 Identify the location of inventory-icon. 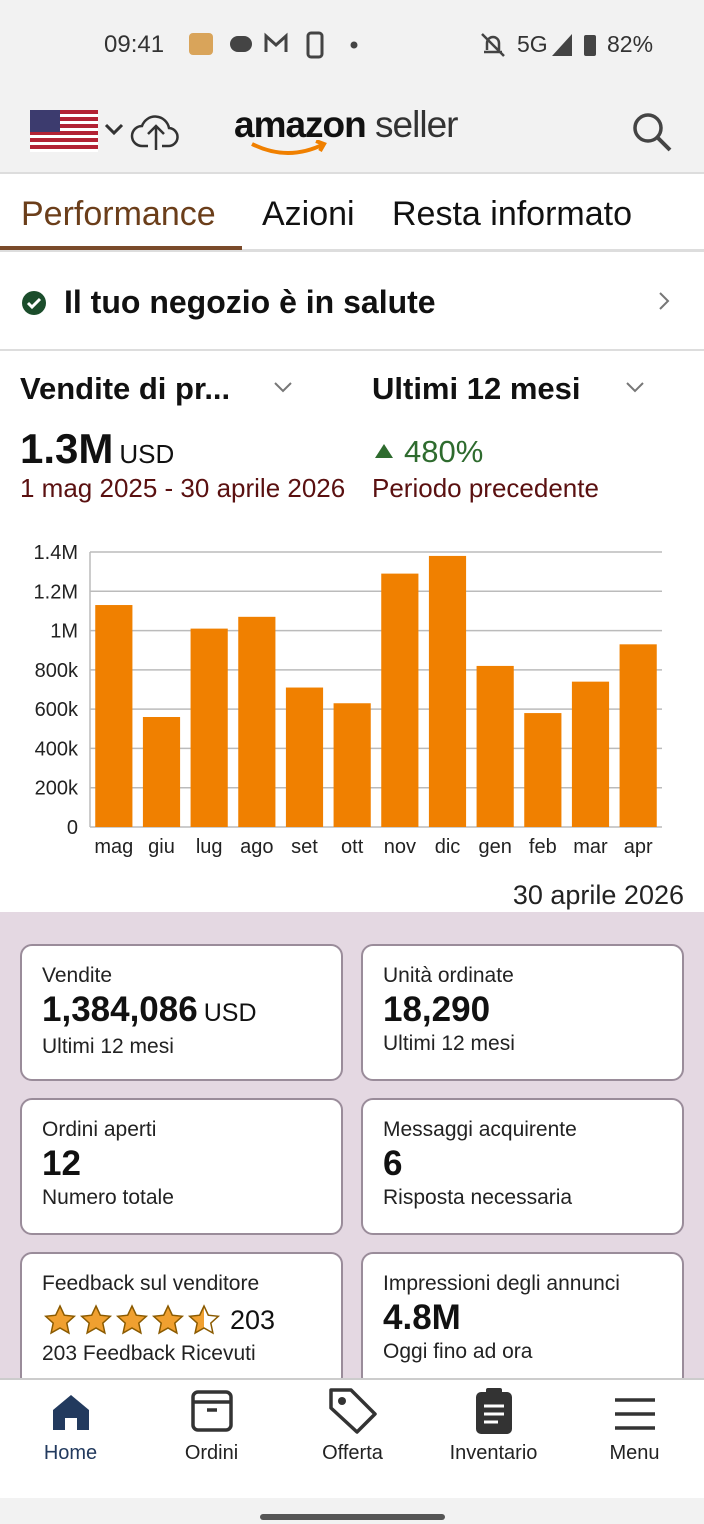
(493, 1411).